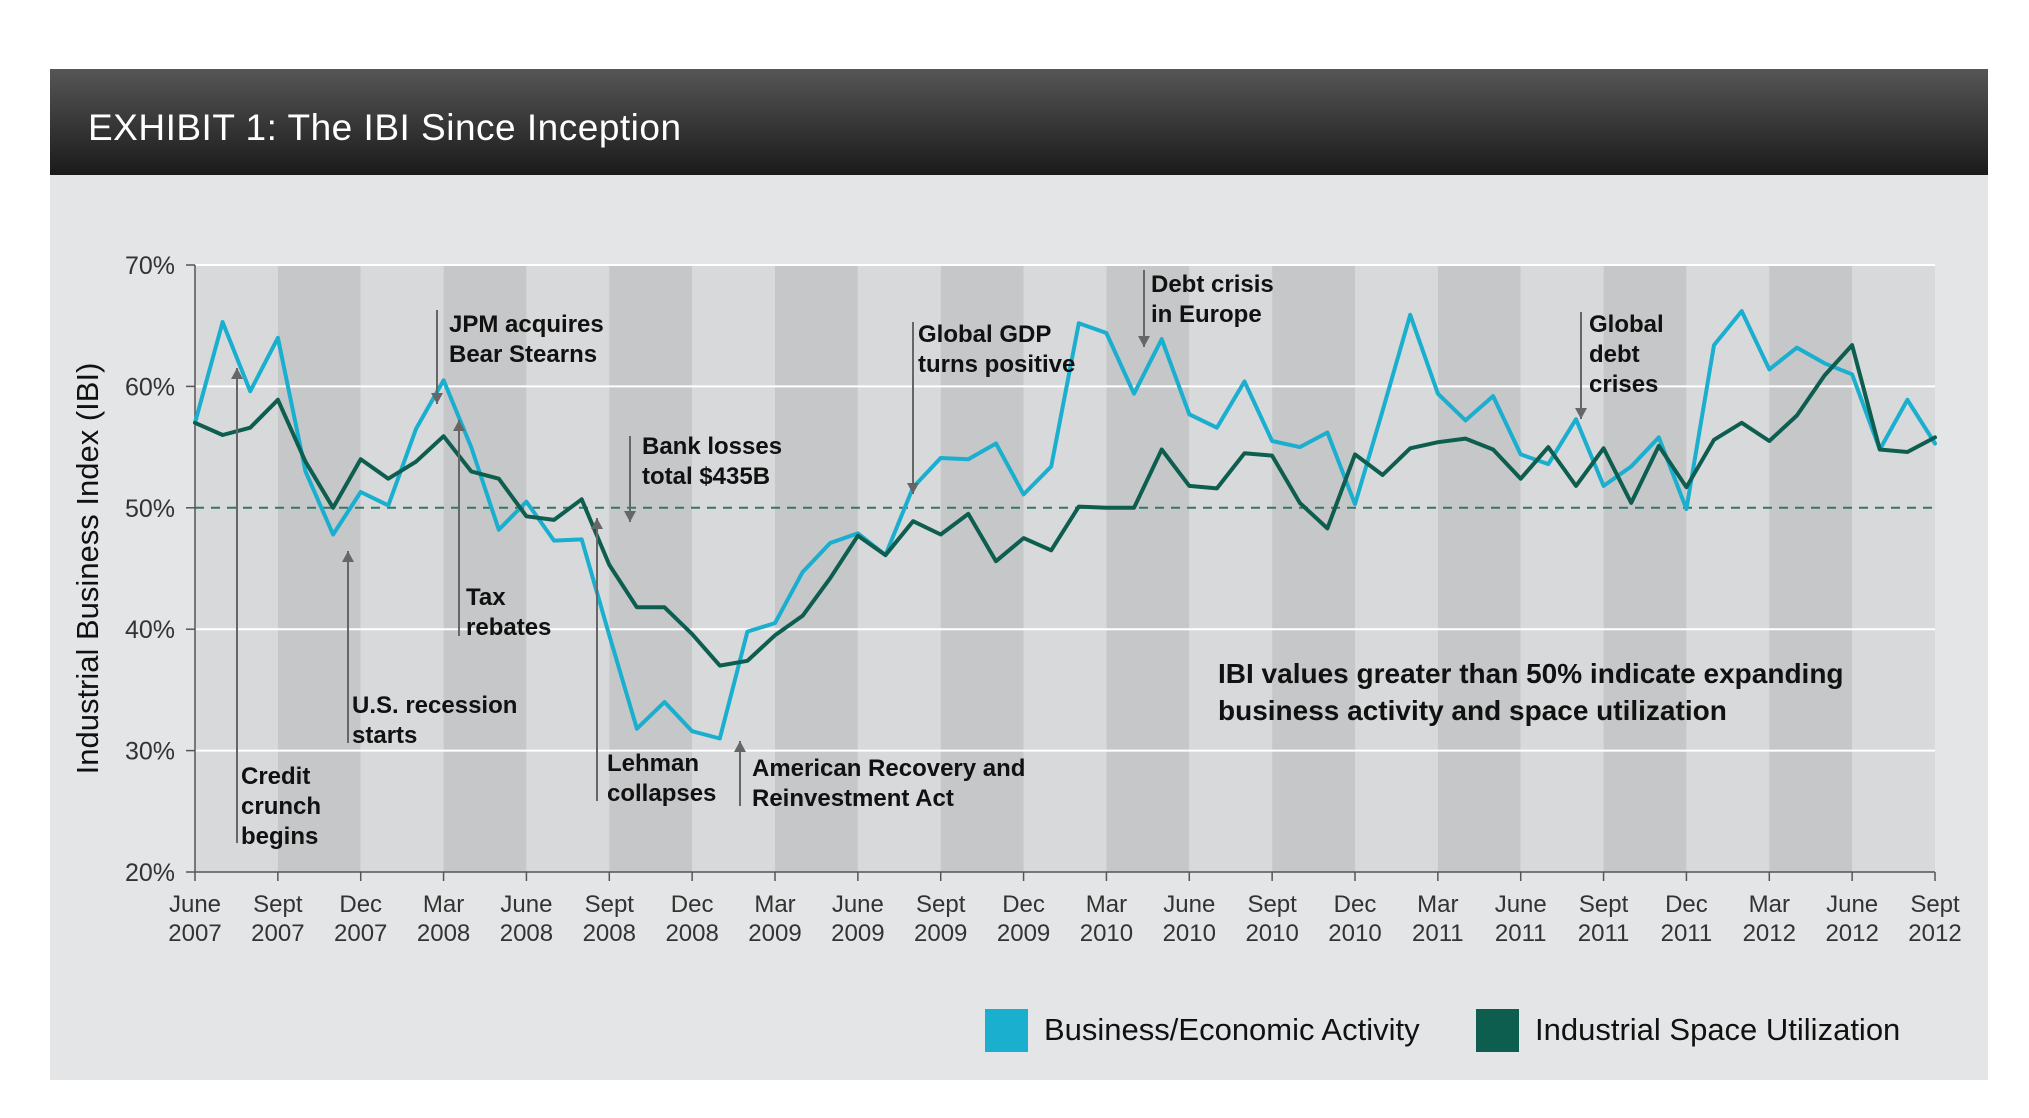  I want to click on annotation-global-gdp: Global GDP turns positive, so click(996, 349).